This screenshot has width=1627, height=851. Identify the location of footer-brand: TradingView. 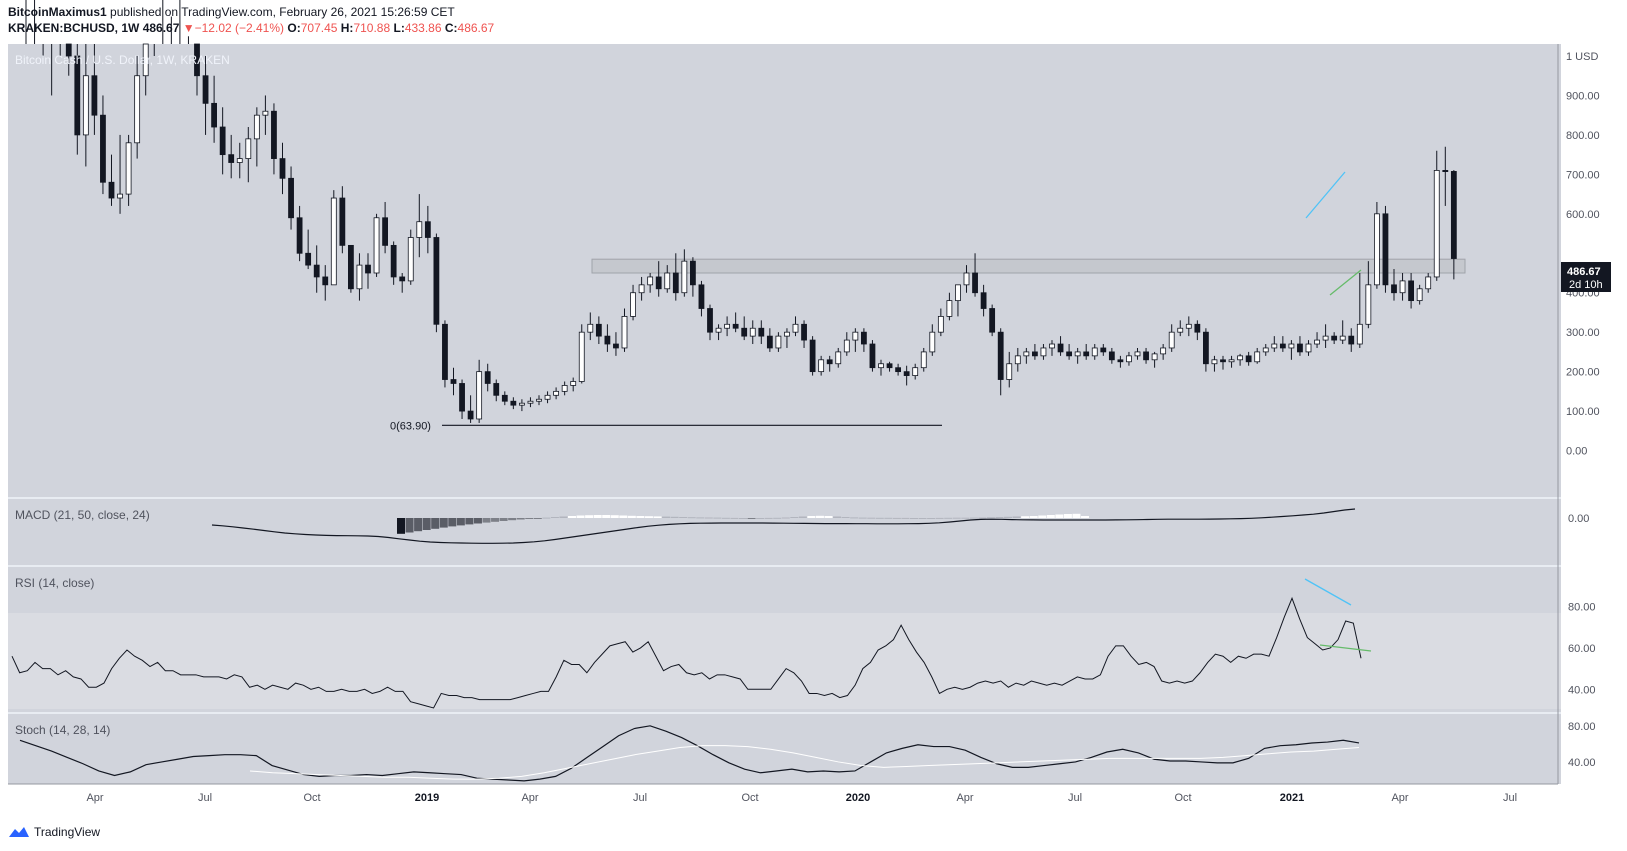
(54, 832).